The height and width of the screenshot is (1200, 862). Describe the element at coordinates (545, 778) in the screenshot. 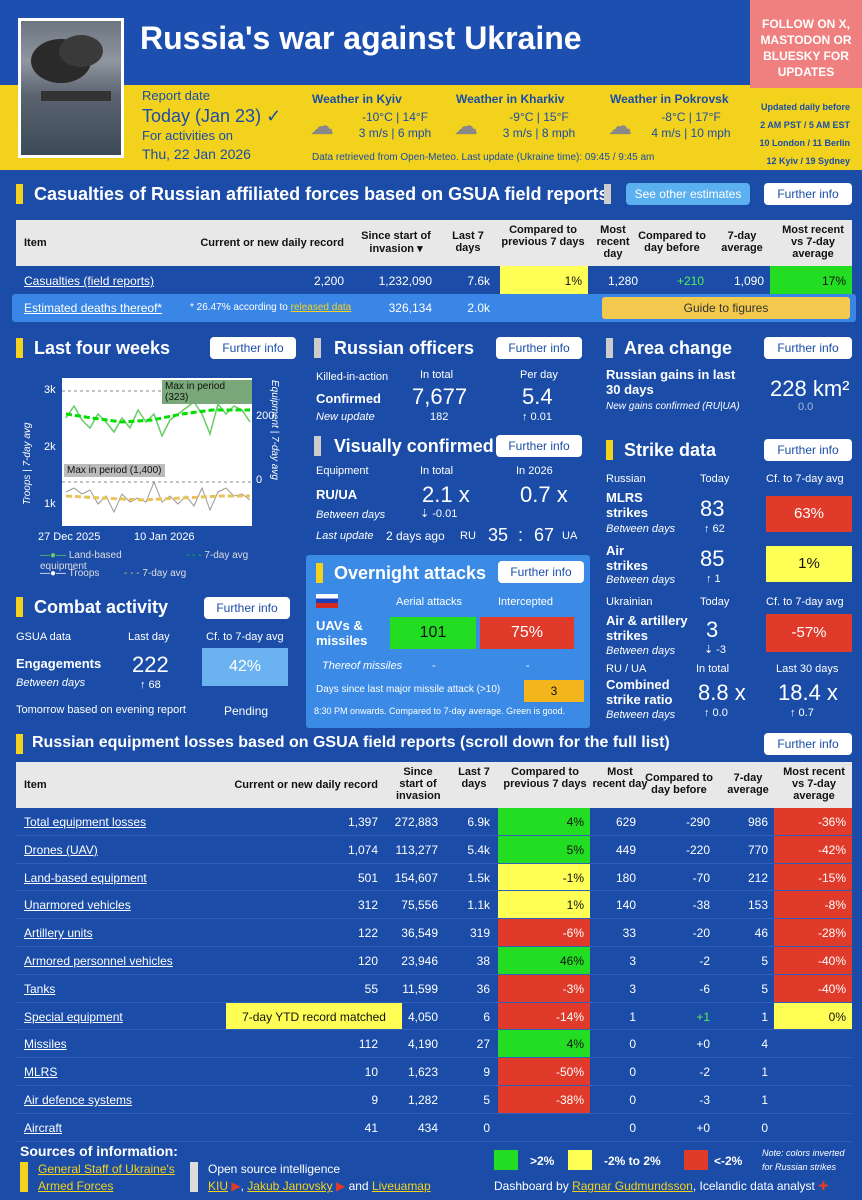

I see `col-cmp7: Compared to previous 7 days` at that location.